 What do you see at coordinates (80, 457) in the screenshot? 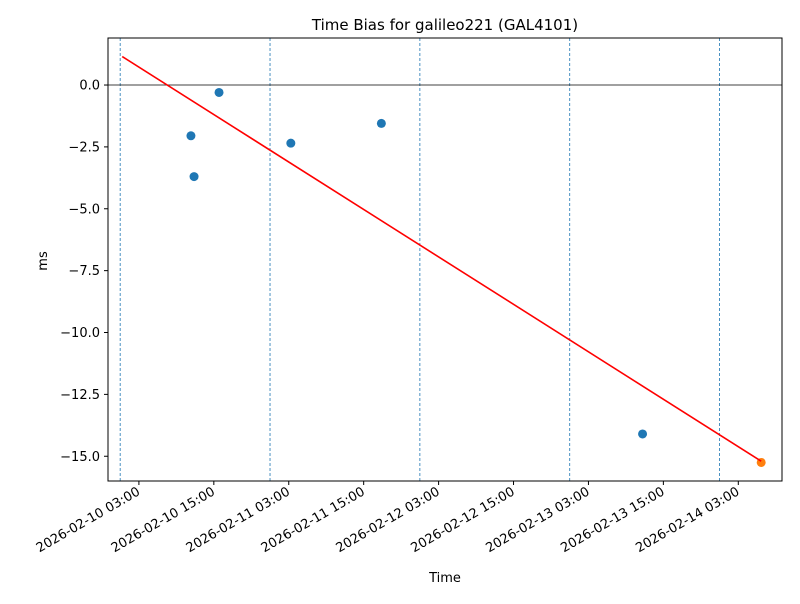
I see `y-tick-label: −15.0` at bounding box center [80, 457].